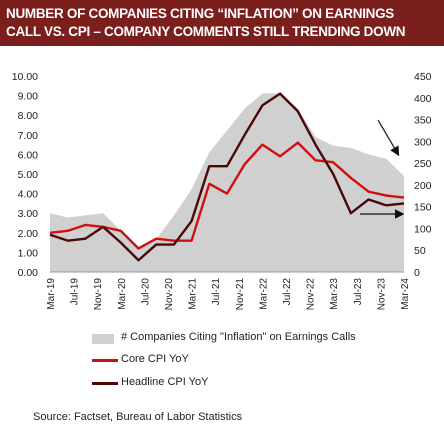 The image size is (444, 434). What do you see at coordinates (28, 136) in the screenshot?
I see `y-left-tick-label: 7.00` at bounding box center [28, 136].